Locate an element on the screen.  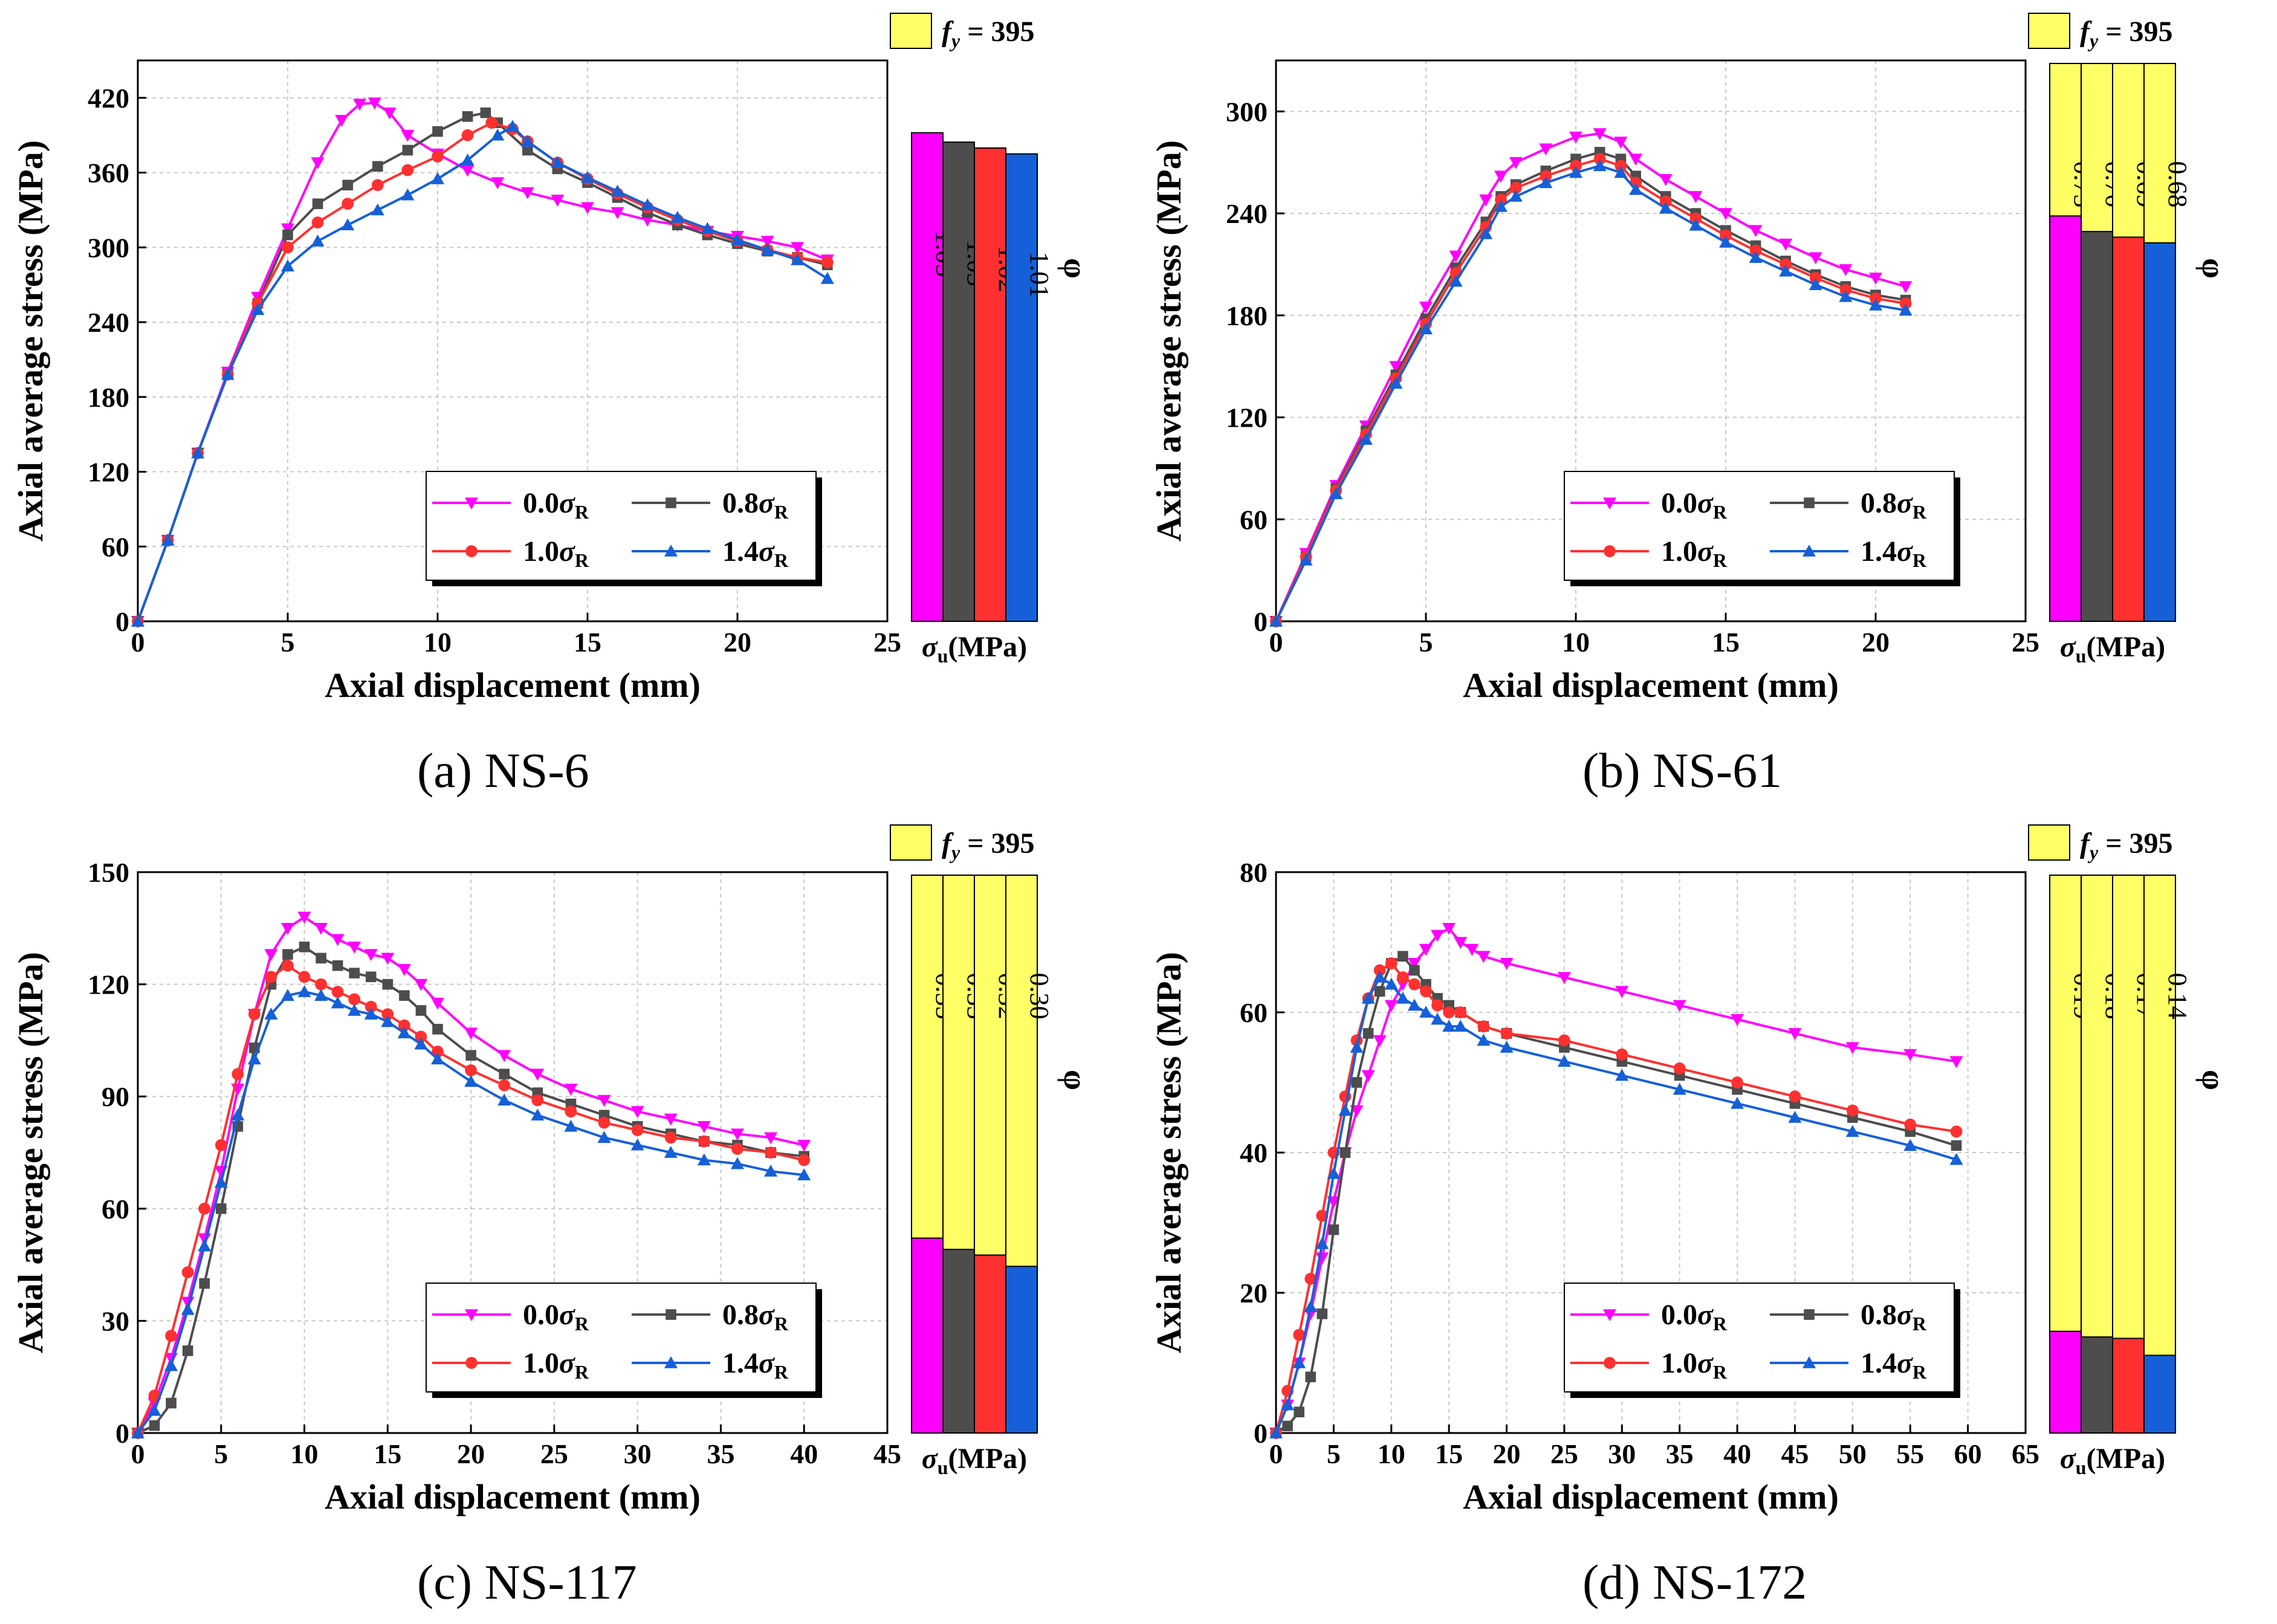
caption-ns-117: (c) NS-117 is located at coordinates (527, 1582).